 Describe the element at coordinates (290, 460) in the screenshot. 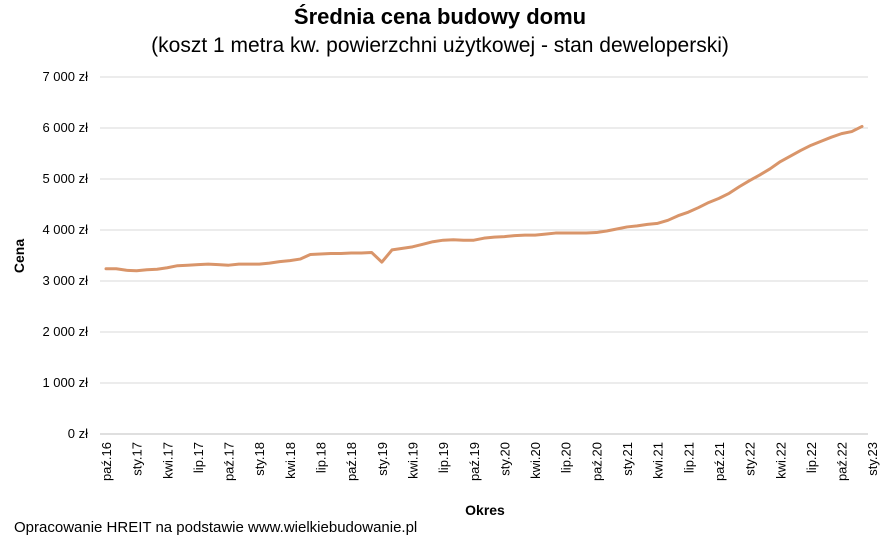

I see `x-tick-label: kwi.18` at that location.